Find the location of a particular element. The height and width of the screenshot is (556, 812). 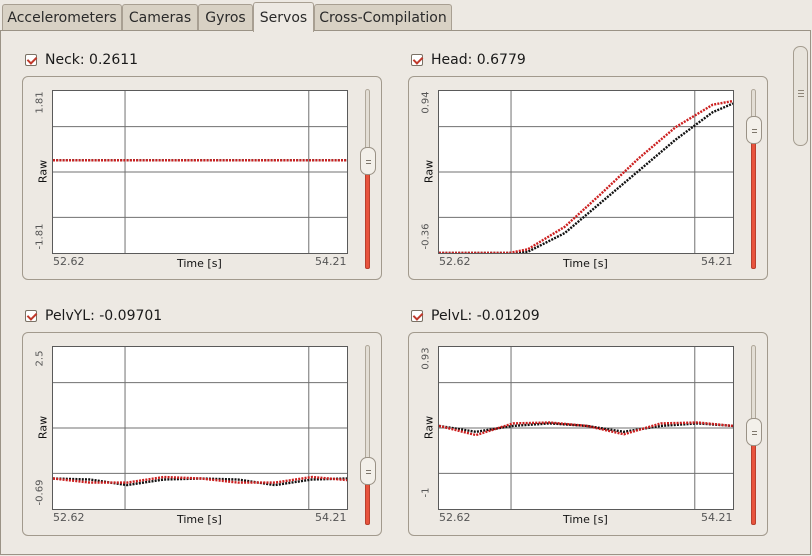

tab-label: Servos is located at coordinates (283, 17).